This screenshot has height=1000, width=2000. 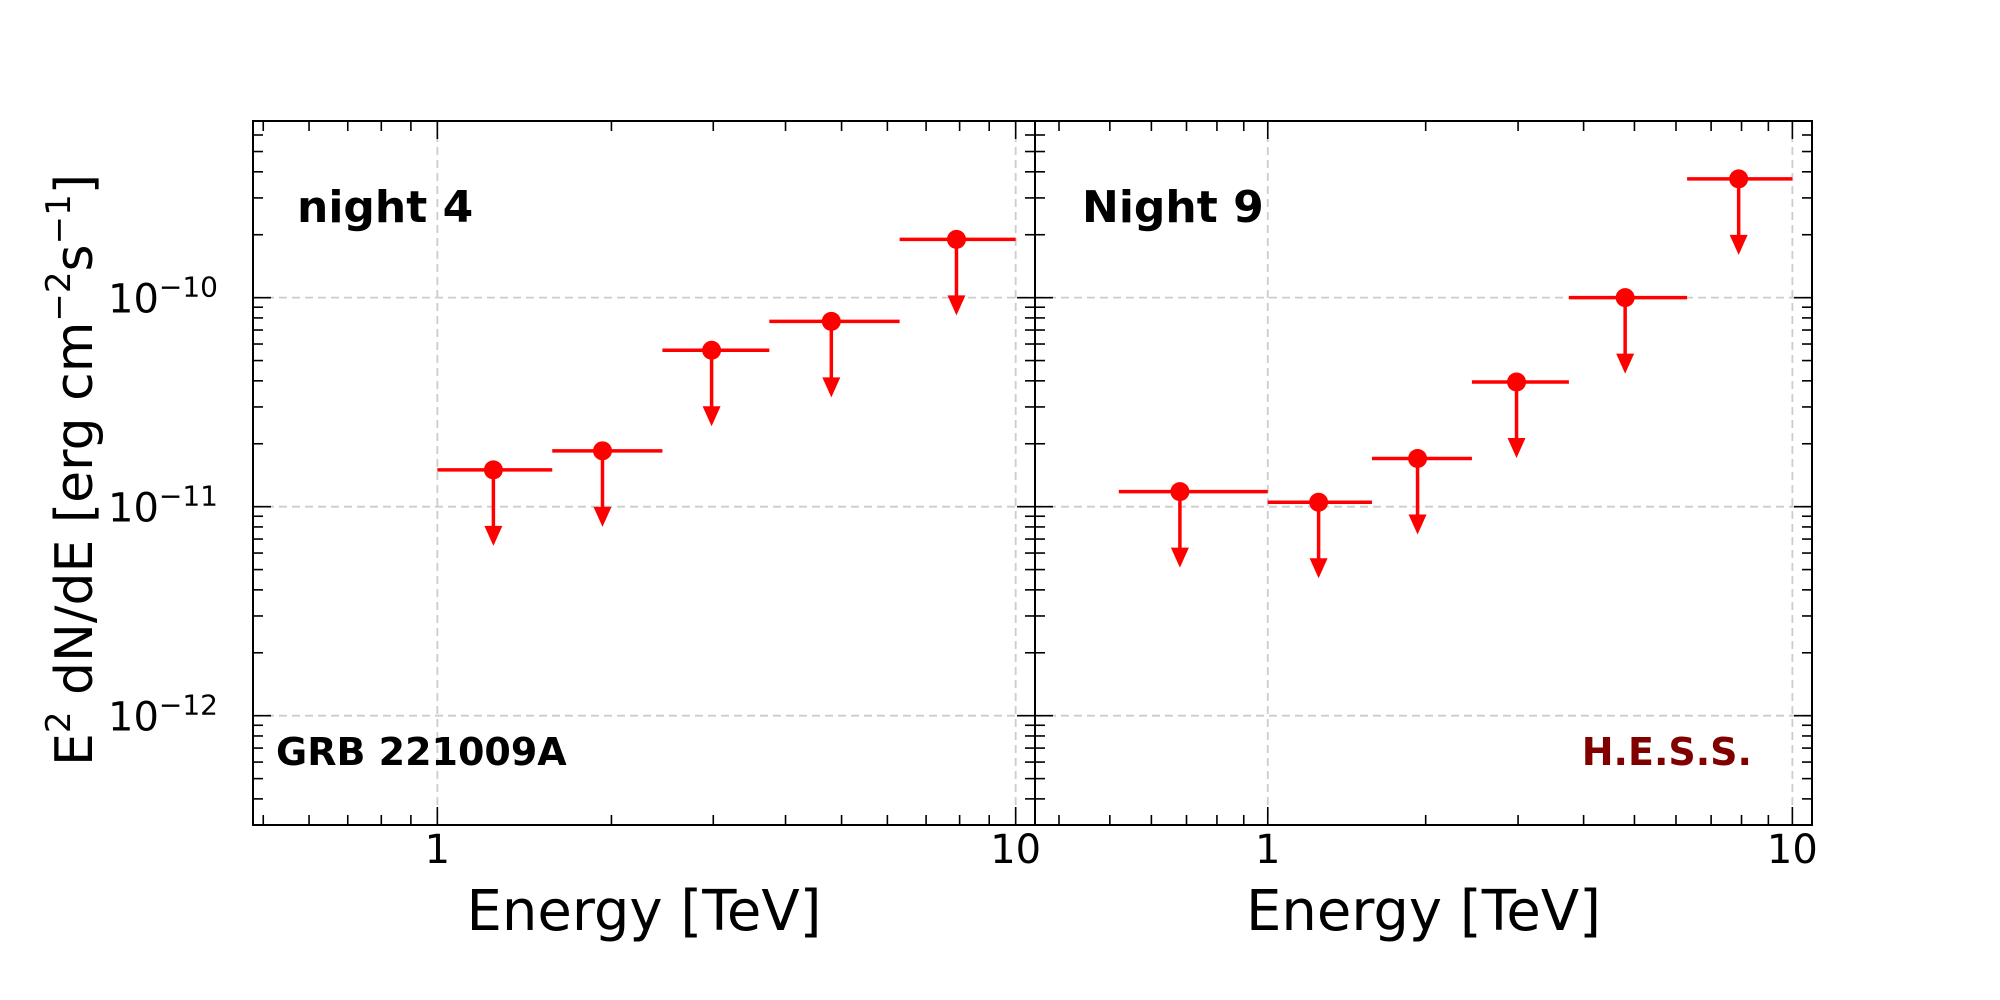 I want to click on y-tick-label: 10−11, so click(x=163, y=506).